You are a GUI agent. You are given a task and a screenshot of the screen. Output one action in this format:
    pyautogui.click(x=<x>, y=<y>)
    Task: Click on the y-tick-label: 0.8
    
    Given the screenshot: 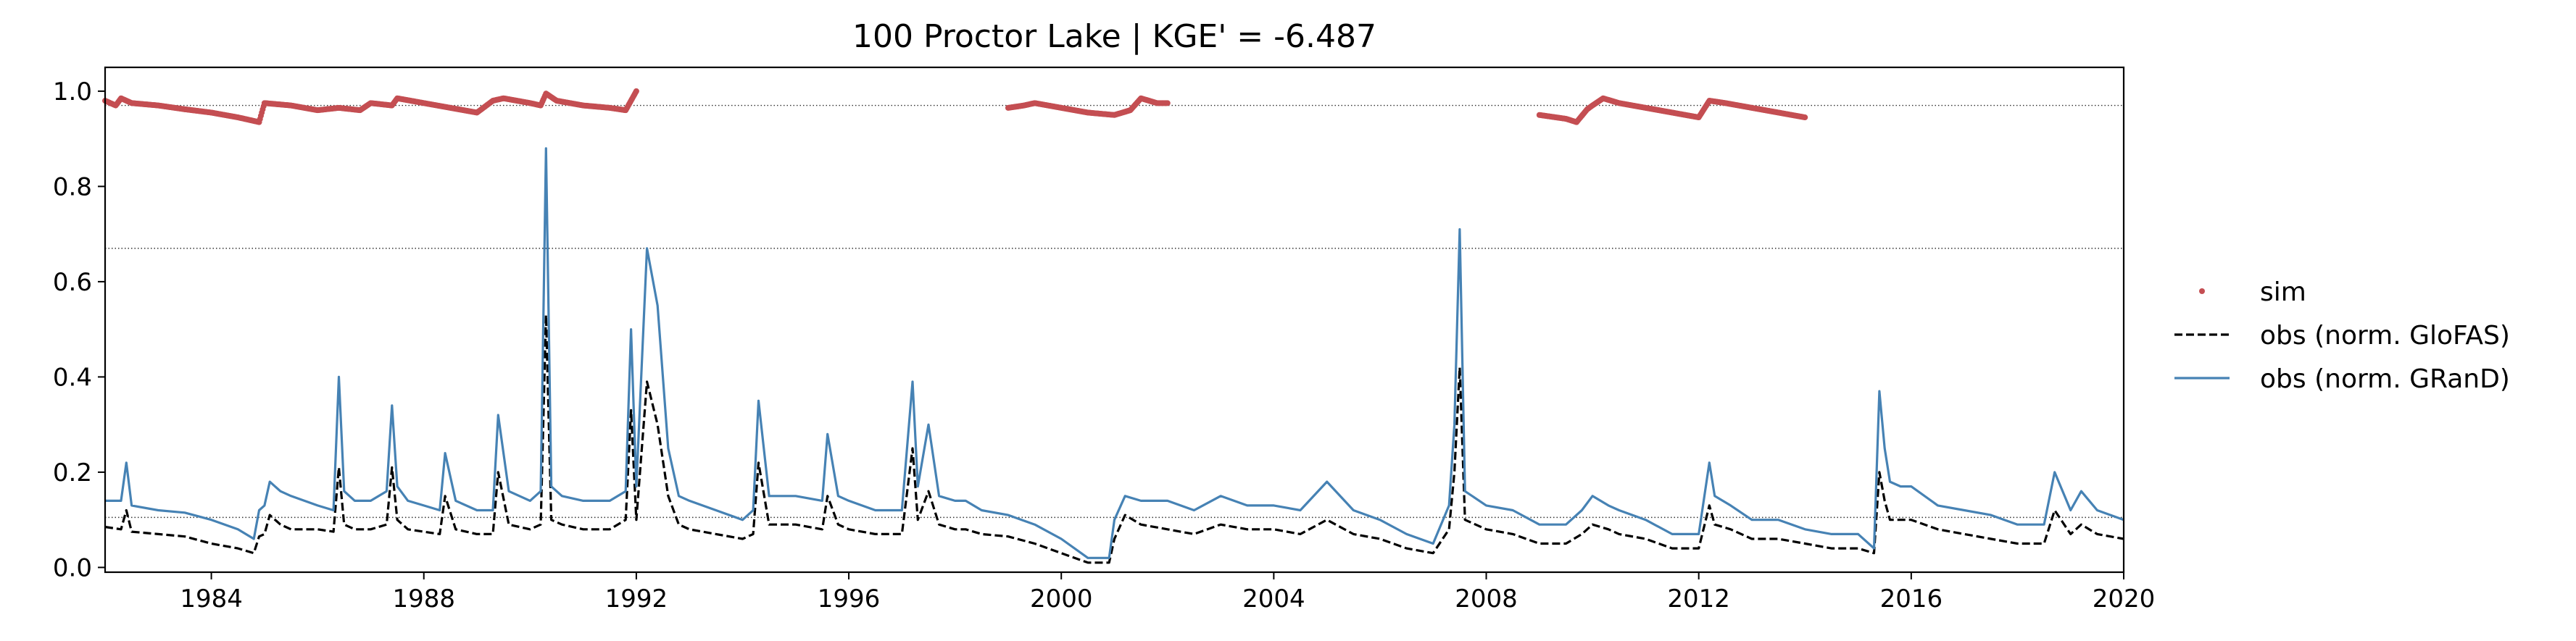 What is the action you would take?
    pyautogui.click(x=72, y=187)
    